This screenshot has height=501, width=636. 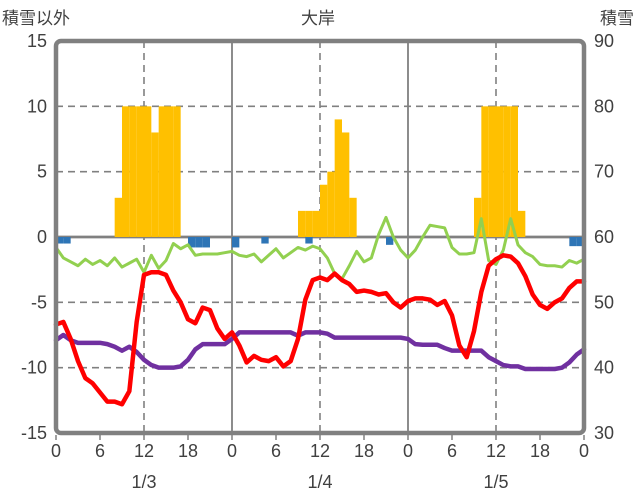 I want to click on right-axis-tick-label: 30, so click(x=604, y=433).